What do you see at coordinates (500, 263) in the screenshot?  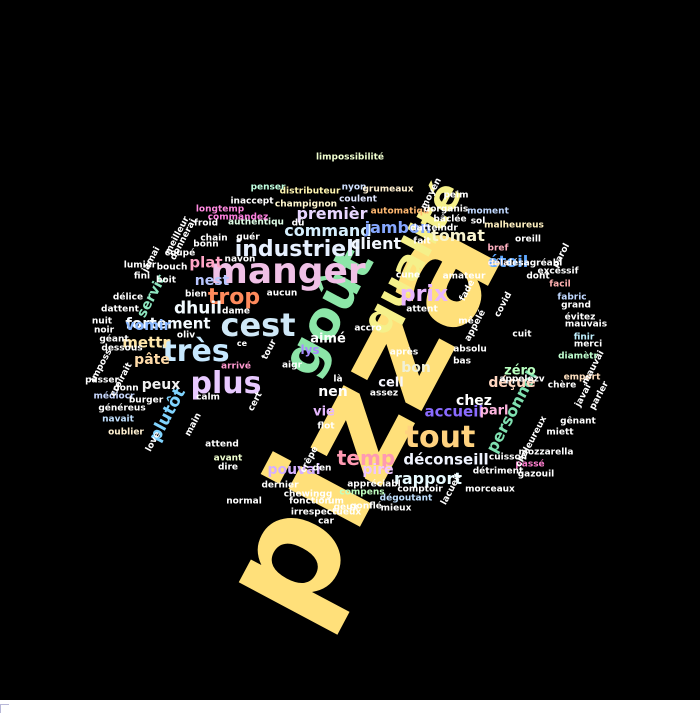 I see `cloud-word: délai` at bounding box center [500, 263].